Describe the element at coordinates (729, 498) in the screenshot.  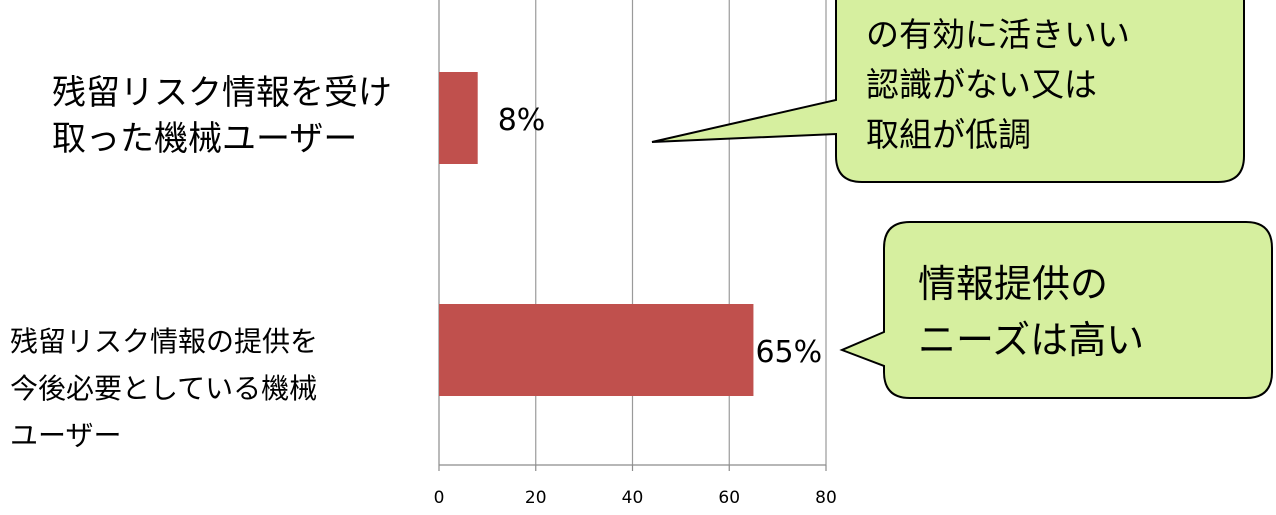
I see `x-tick-label-60: 60` at that location.